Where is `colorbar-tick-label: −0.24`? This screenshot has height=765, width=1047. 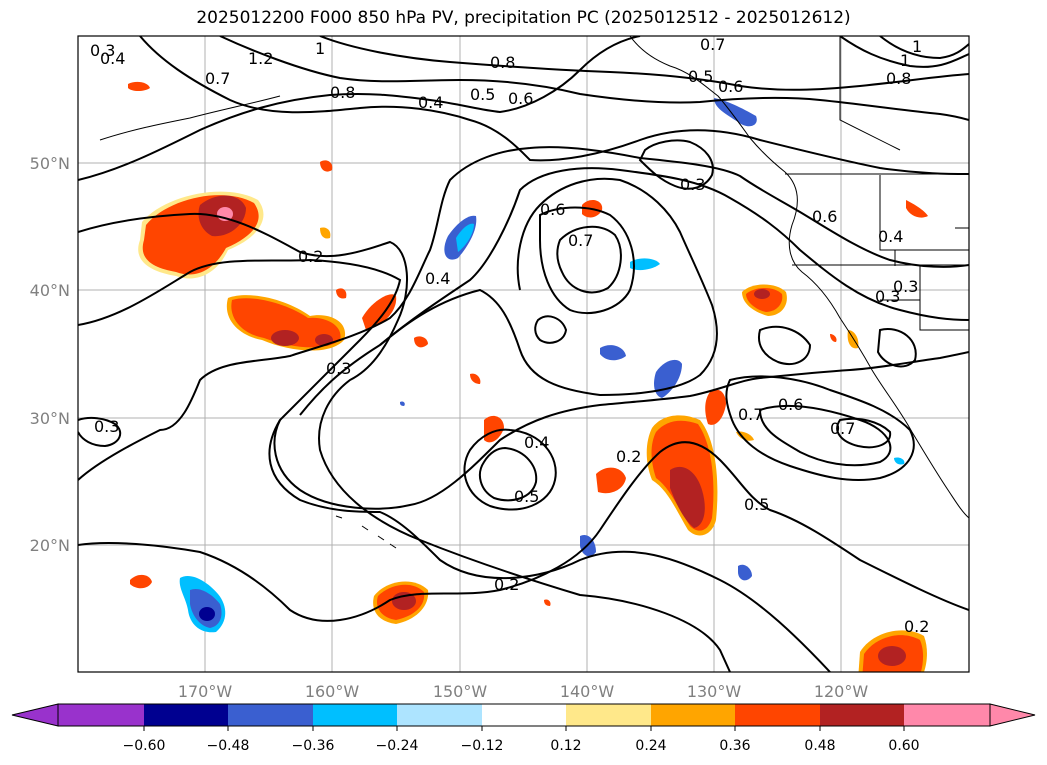
colorbar-tick-label: −0.24 is located at coordinates (397, 746).